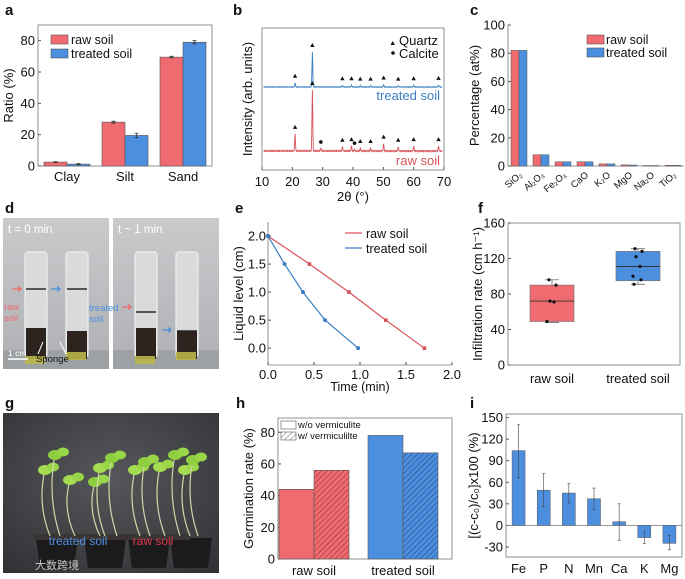 The image size is (685, 579). Describe the element at coordinates (644, 568) in the screenshot. I see `x-tick-label: K` at that location.